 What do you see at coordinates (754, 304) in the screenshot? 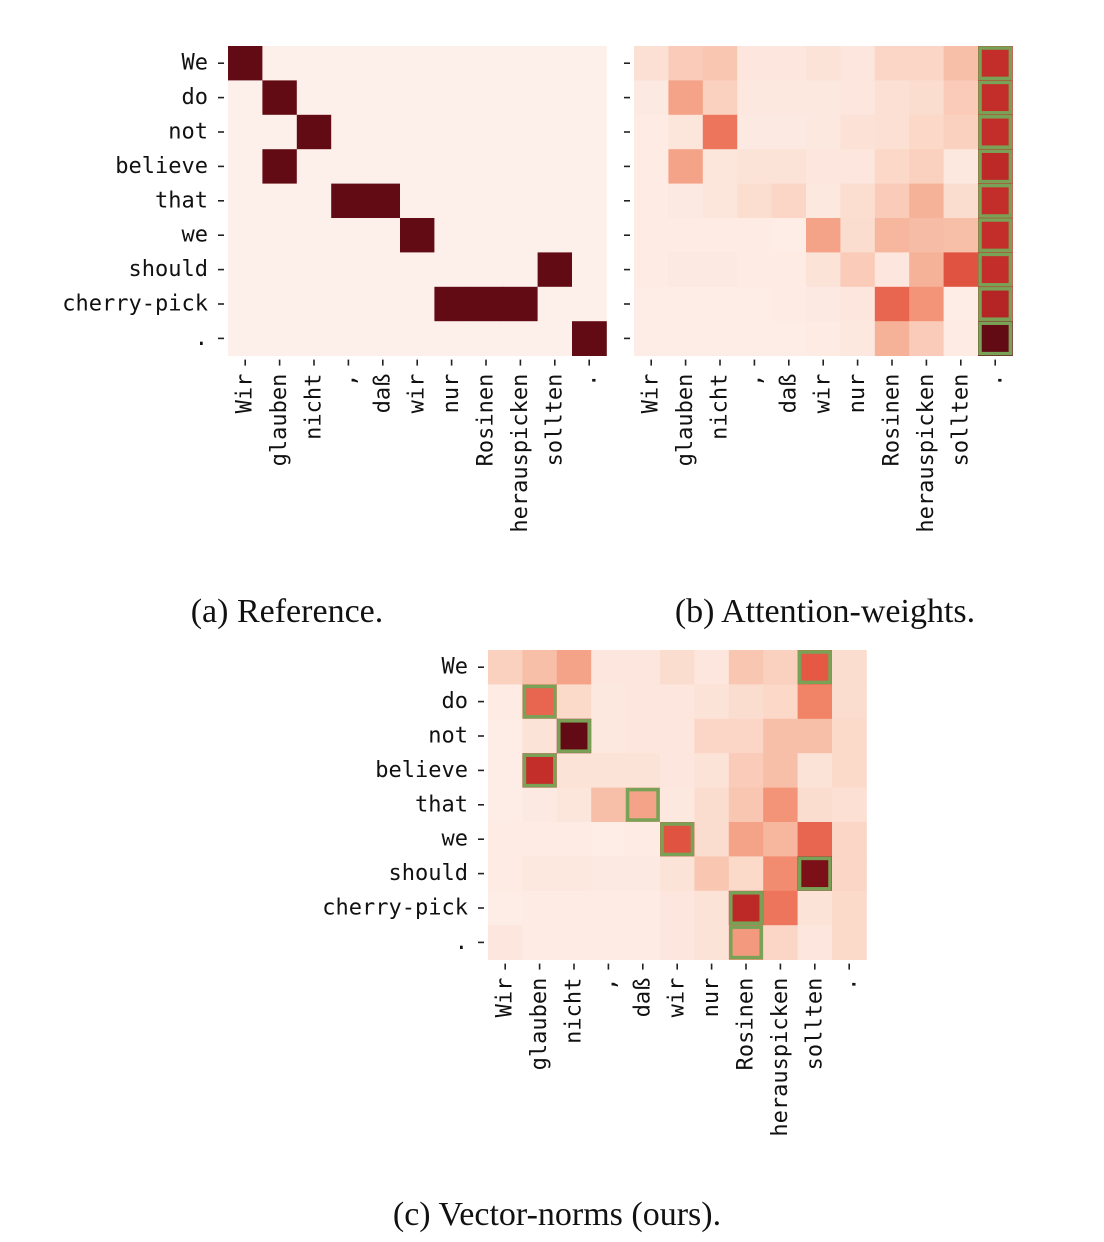
I see `attention-weights-cell-r7-c3` at bounding box center [754, 304].